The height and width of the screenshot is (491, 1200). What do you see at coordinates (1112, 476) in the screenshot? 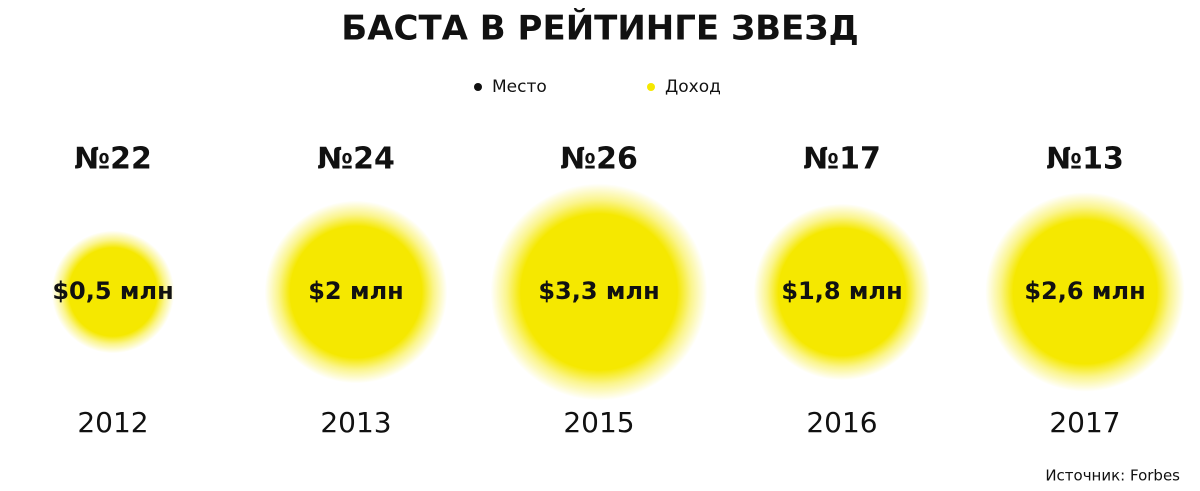
I see `source: Источник: Forbes` at bounding box center [1112, 476].